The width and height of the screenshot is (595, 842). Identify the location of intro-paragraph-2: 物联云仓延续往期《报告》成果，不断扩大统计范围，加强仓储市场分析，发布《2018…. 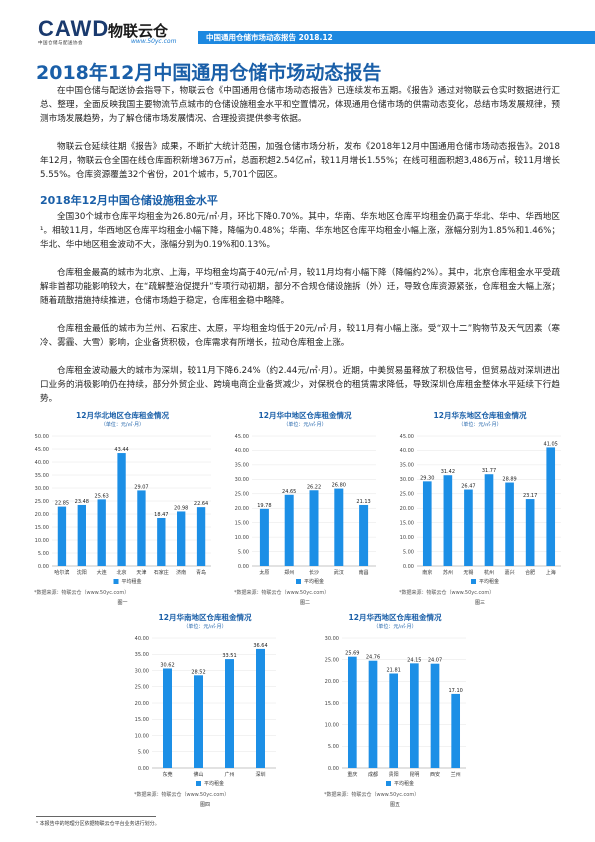
(300, 161).